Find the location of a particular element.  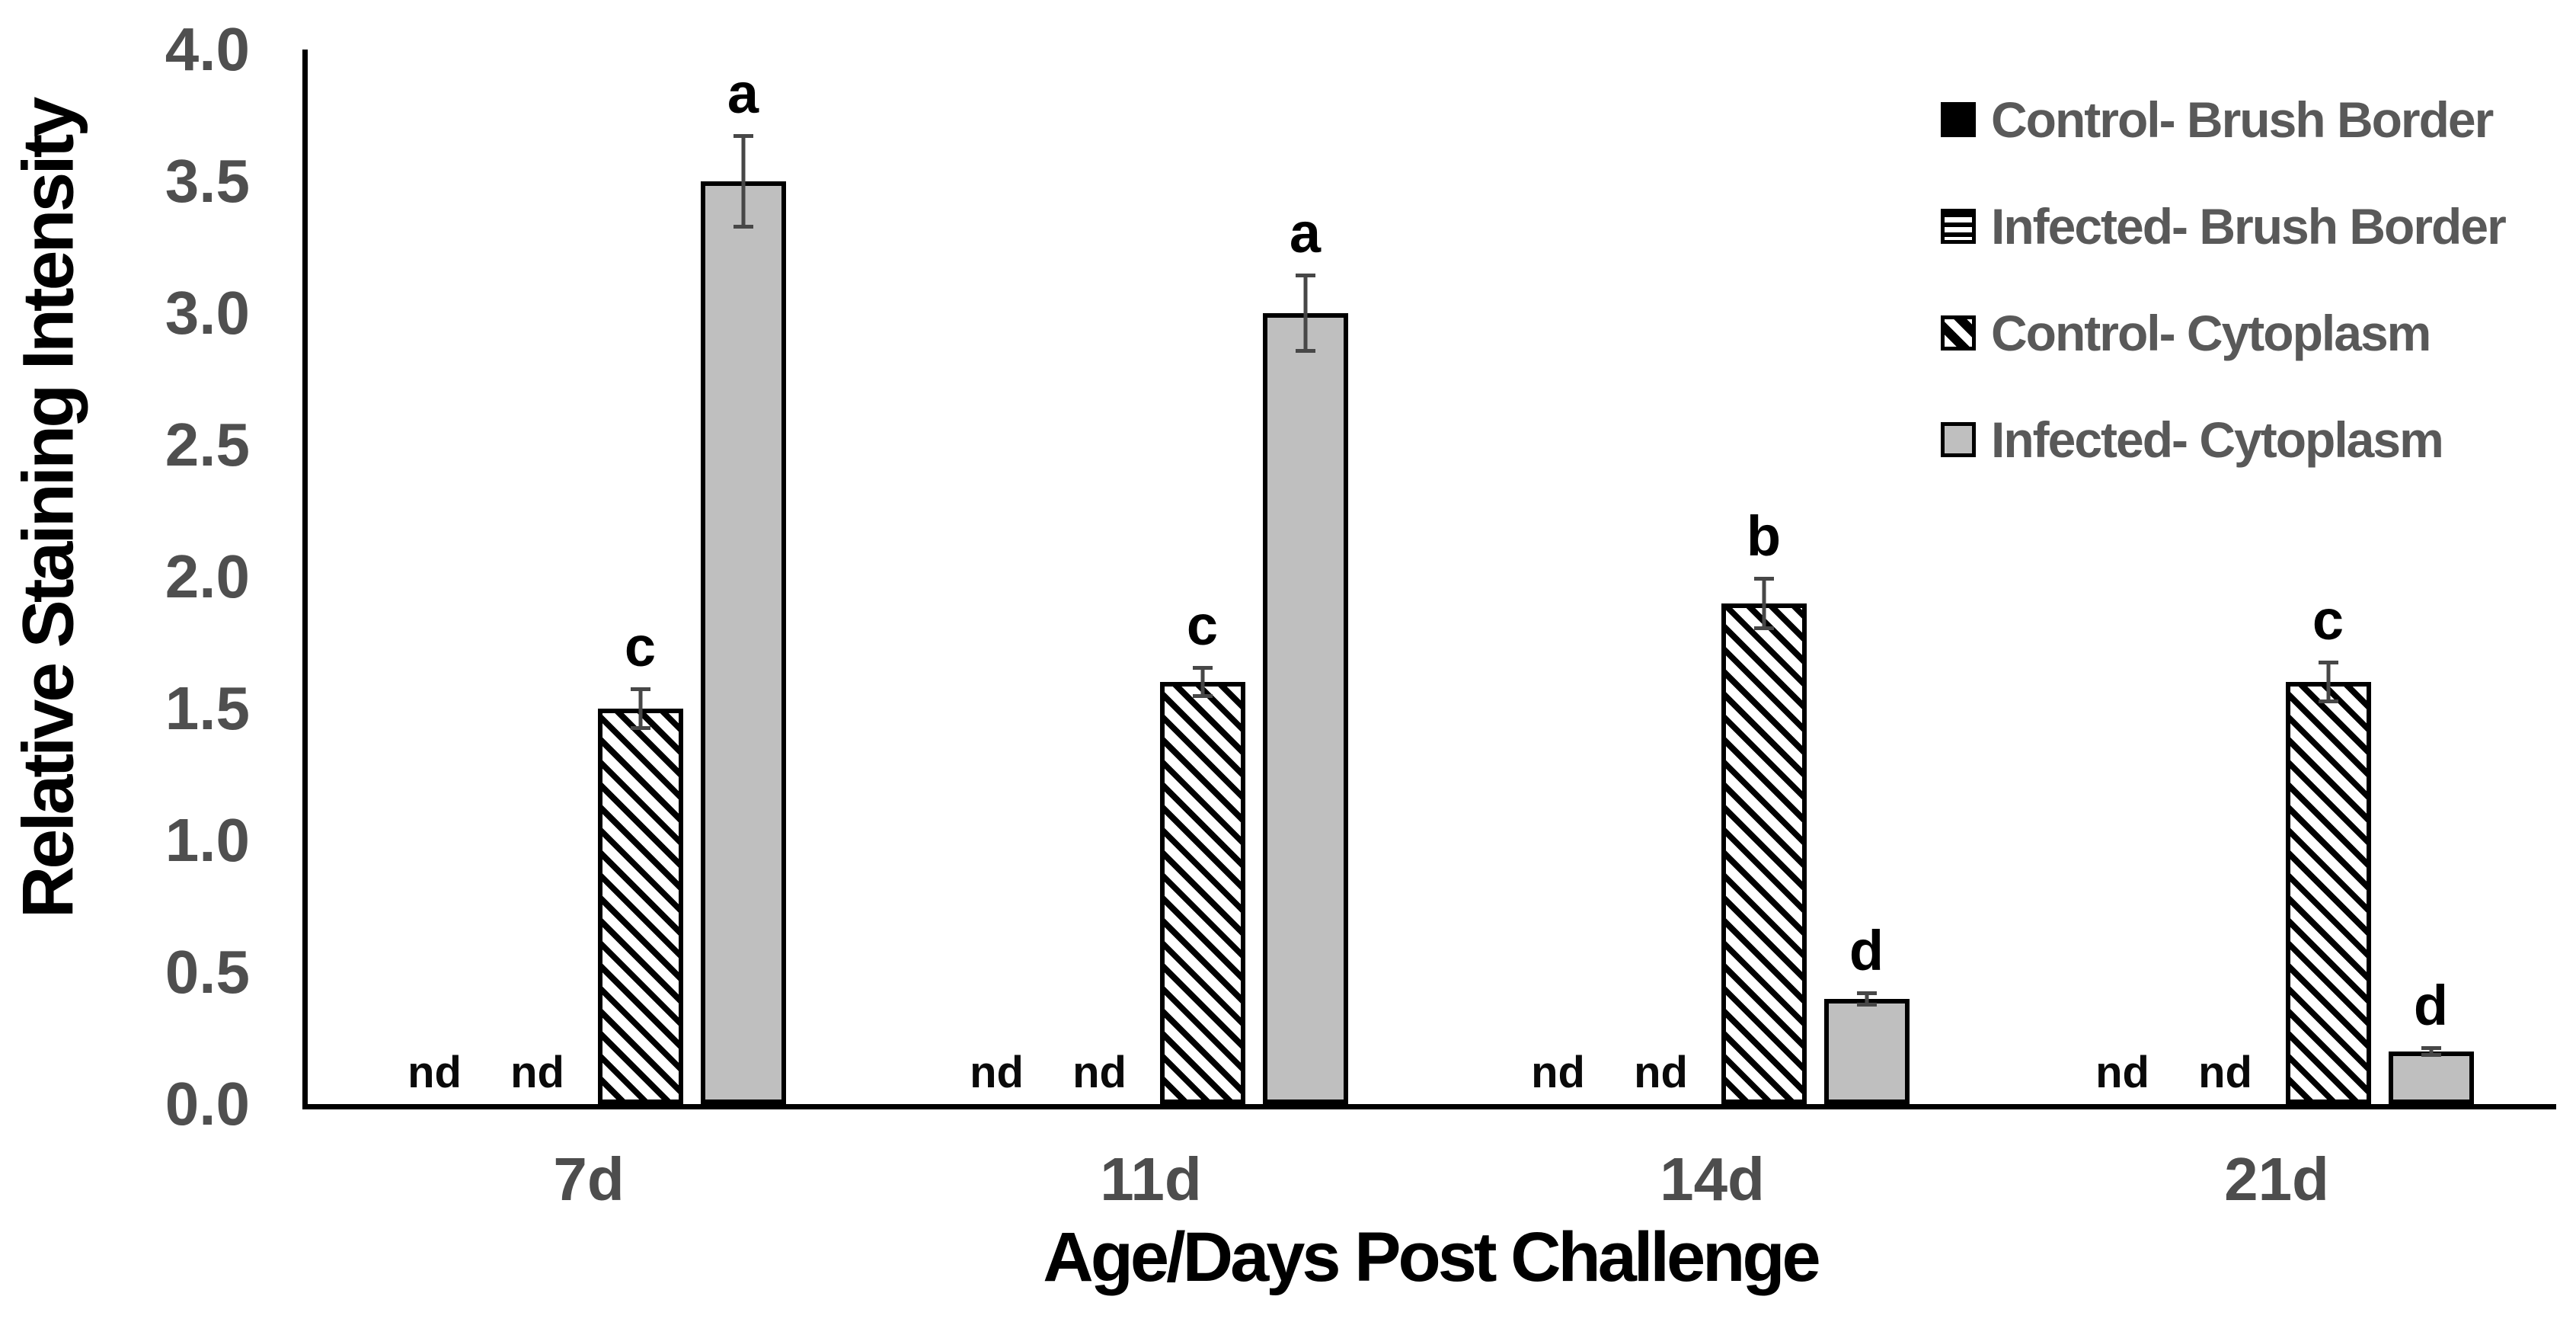

legend-label: Infected- Brush Border is located at coordinates (2249, 226).